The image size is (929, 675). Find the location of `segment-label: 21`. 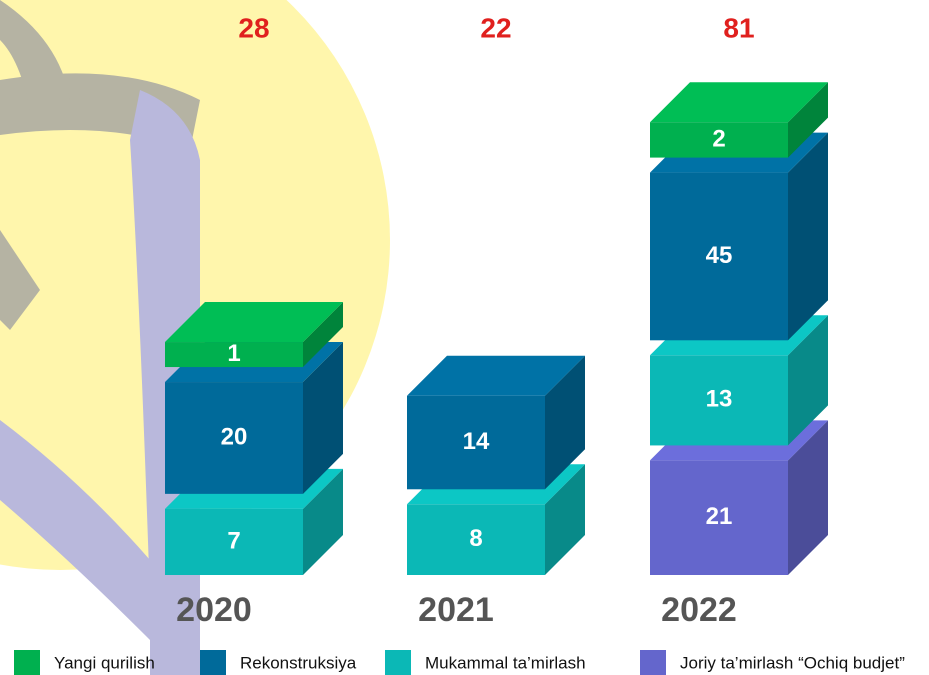

segment-label: 21 is located at coordinates (719, 516).